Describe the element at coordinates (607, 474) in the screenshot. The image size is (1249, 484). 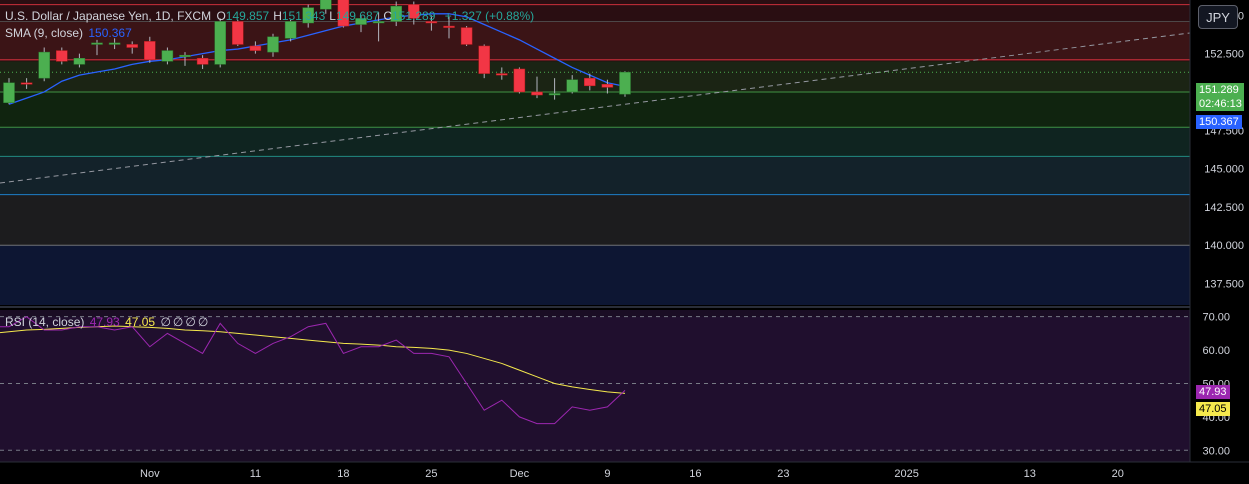
I see `time-tick-6: 9` at that location.